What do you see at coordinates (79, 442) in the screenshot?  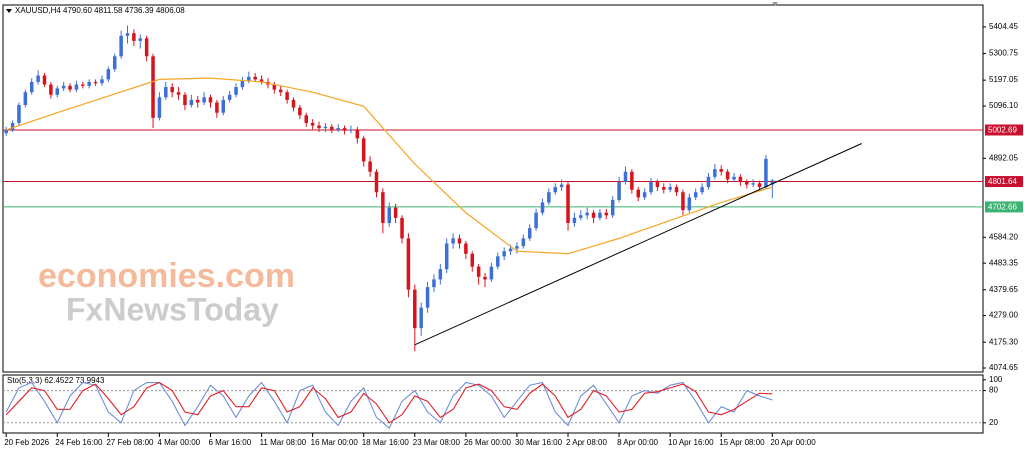 I see `x-tick-label: 24 Feb 16:00` at bounding box center [79, 442].